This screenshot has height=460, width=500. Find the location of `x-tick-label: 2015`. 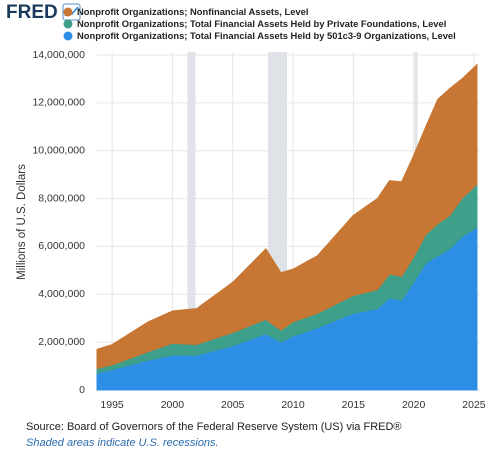

x-tick-label: 2015 is located at coordinates (354, 405).